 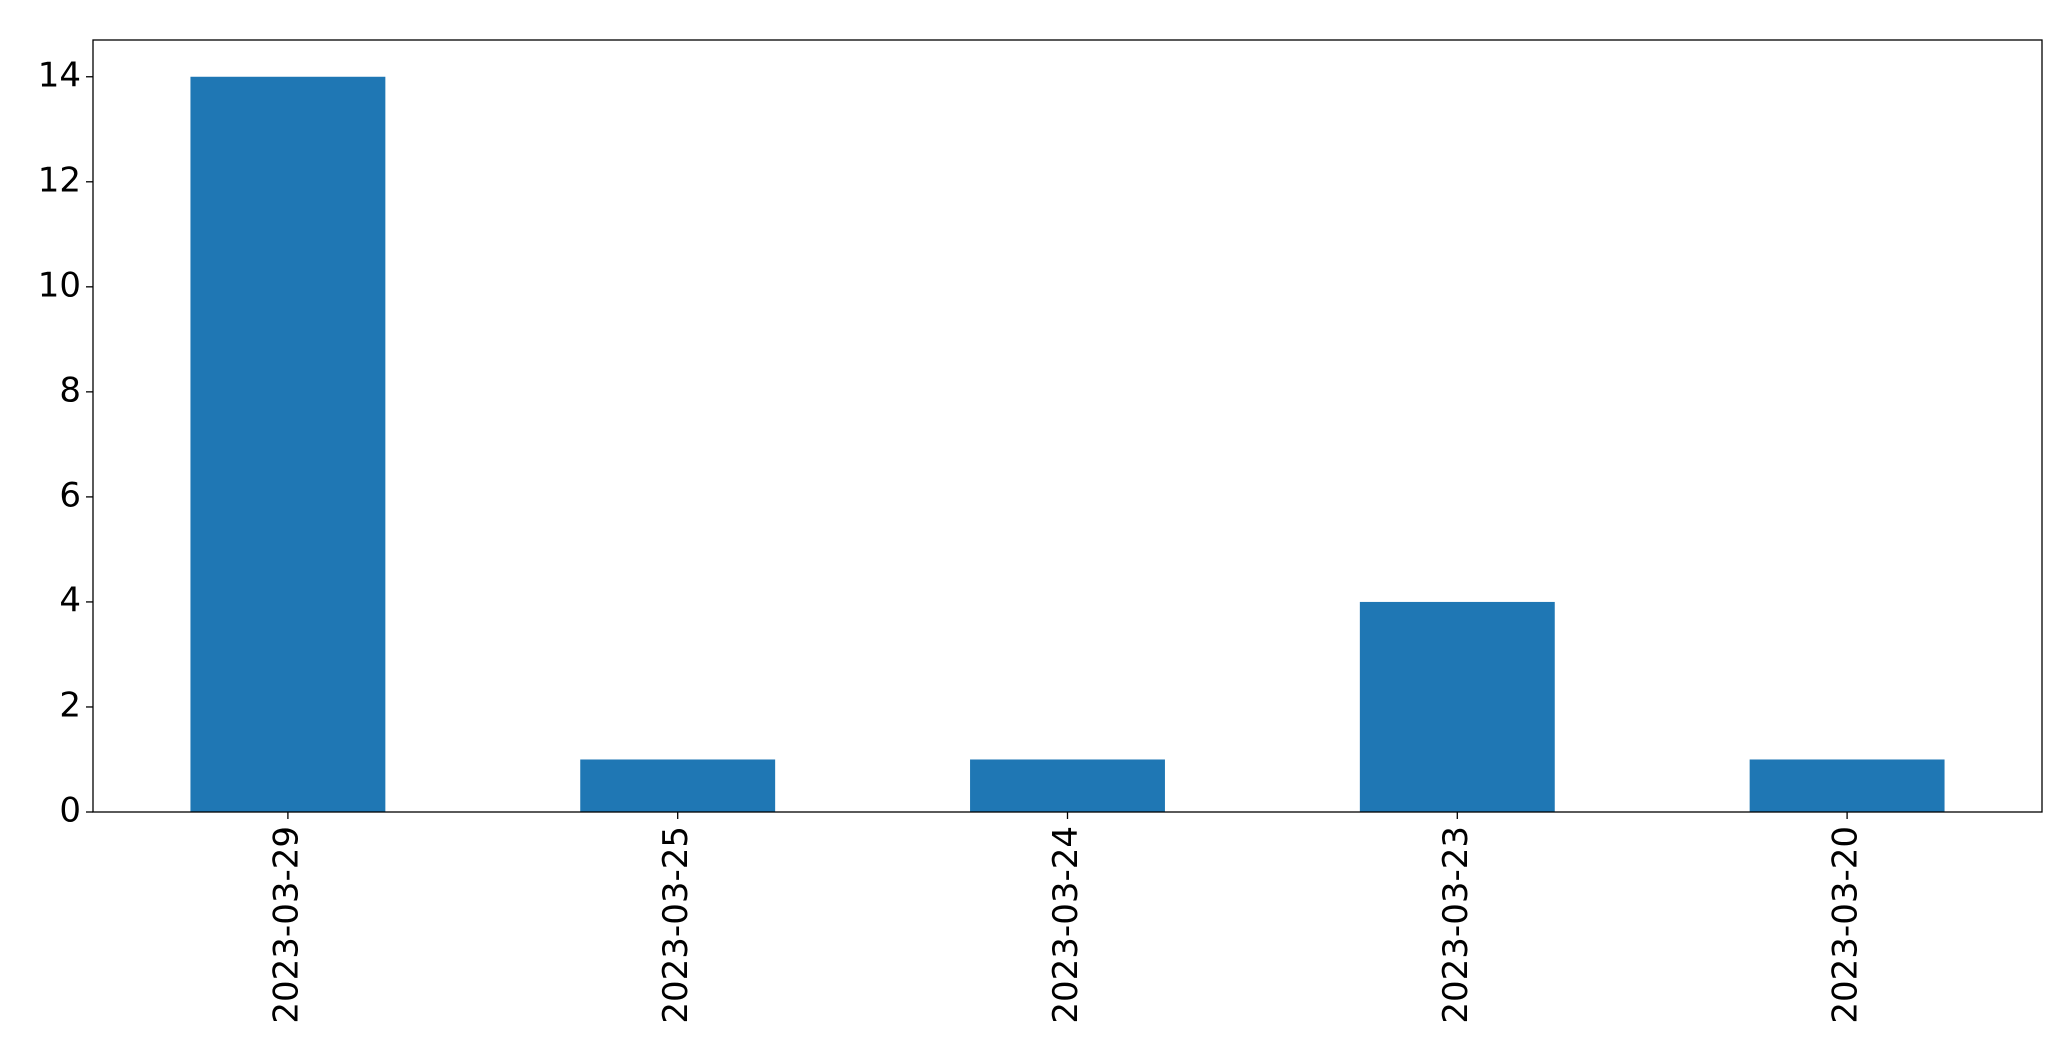 I want to click on y-tick-label: 14, so click(x=59, y=75).